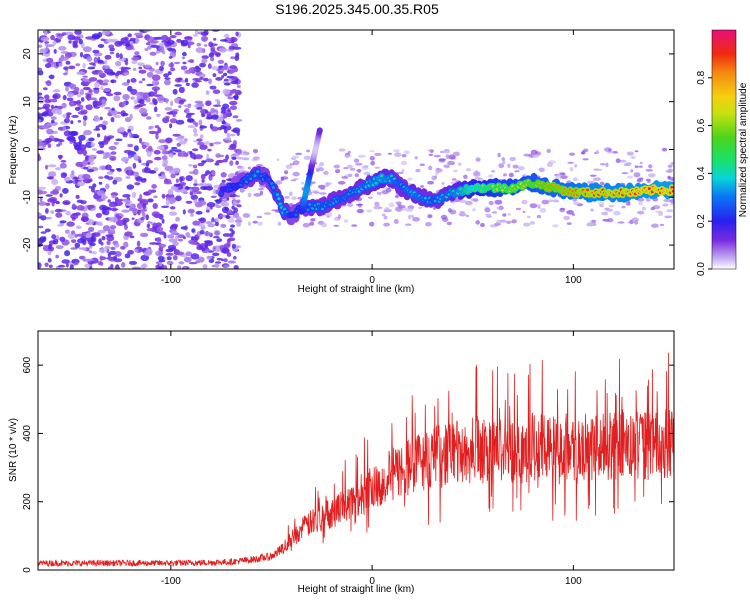 Image resolution: width=750 pixels, height=600 pixels. Describe the element at coordinates (27, 102) in the screenshot. I see `y-tick-label: 10` at that location.